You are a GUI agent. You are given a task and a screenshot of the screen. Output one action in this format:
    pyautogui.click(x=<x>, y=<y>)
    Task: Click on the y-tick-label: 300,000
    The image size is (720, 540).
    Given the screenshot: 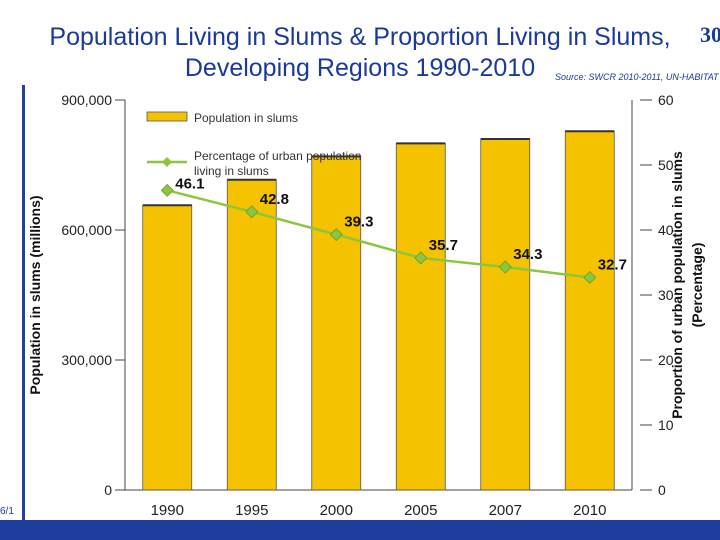 What is the action you would take?
    pyautogui.click(x=86, y=360)
    